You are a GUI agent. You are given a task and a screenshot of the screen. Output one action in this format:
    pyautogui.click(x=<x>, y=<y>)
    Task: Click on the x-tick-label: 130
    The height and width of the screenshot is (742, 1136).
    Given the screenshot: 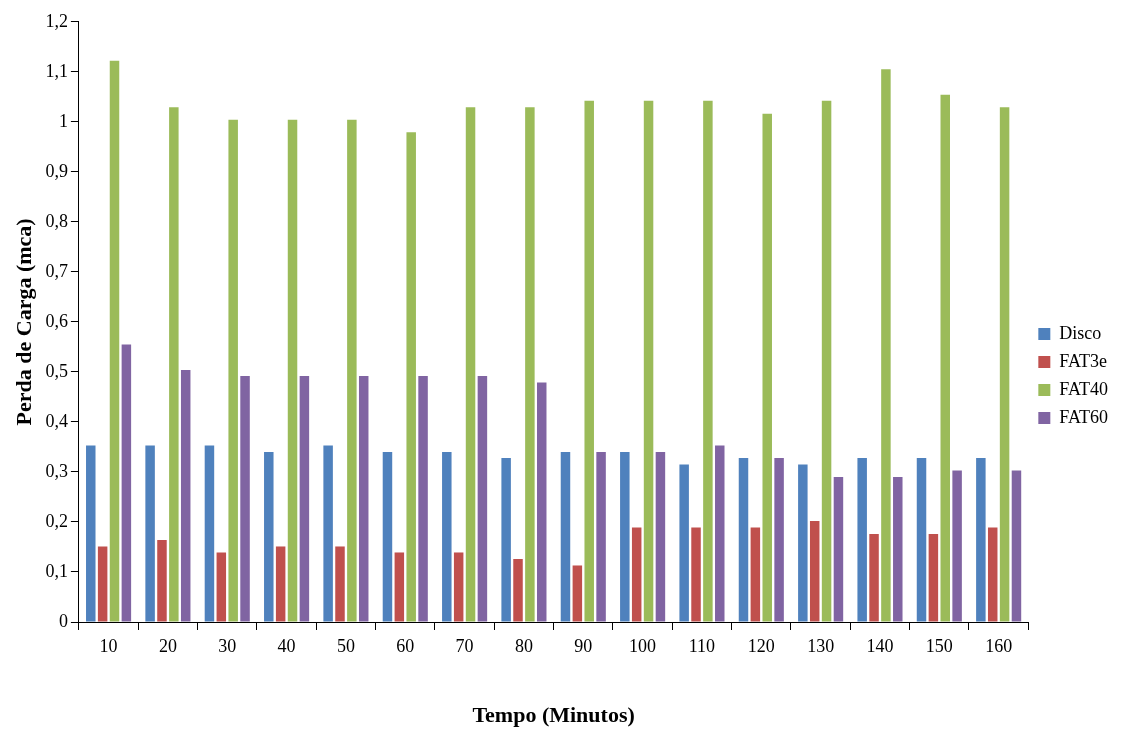 What is the action you would take?
    pyautogui.click(x=821, y=645)
    